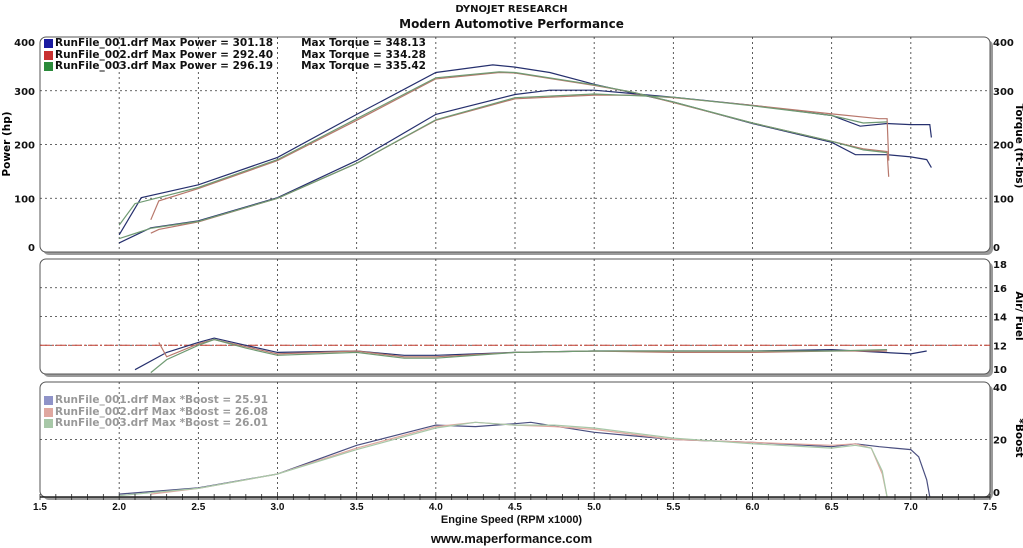 The width and height of the screenshot is (1023, 548). I want to click on x-tick-label: 3.5, so click(357, 507).